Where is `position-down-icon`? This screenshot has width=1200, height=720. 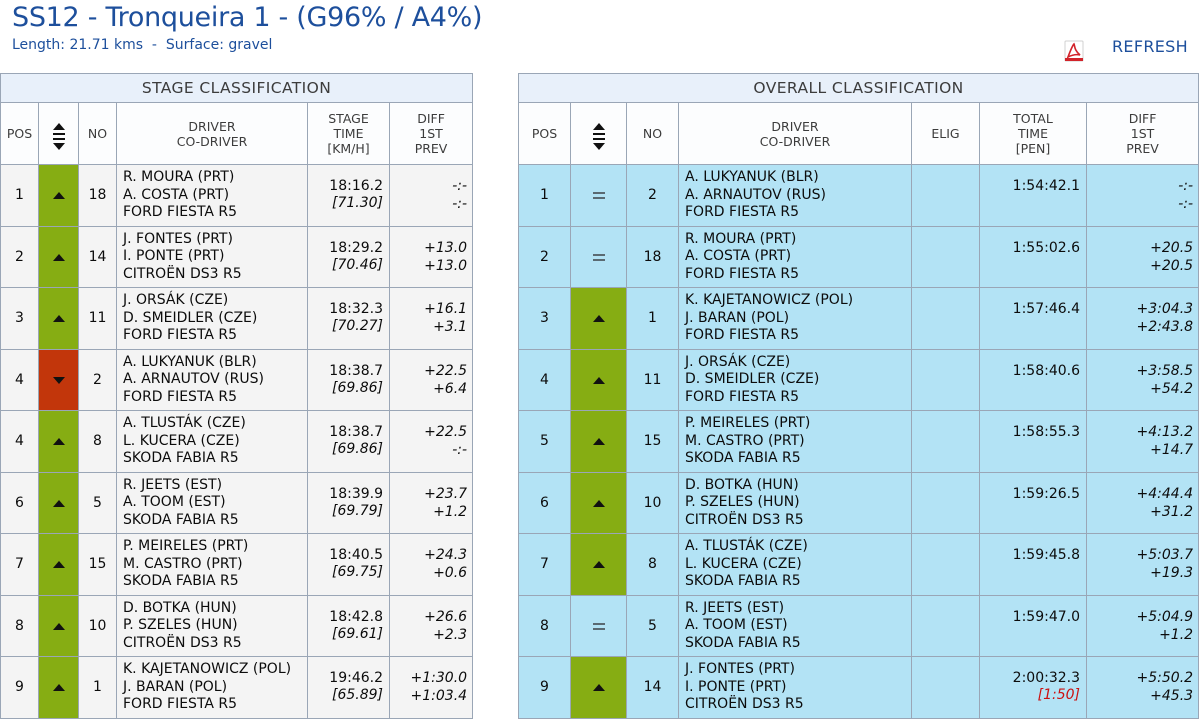 position-down-icon is located at coordinates (58, 380).